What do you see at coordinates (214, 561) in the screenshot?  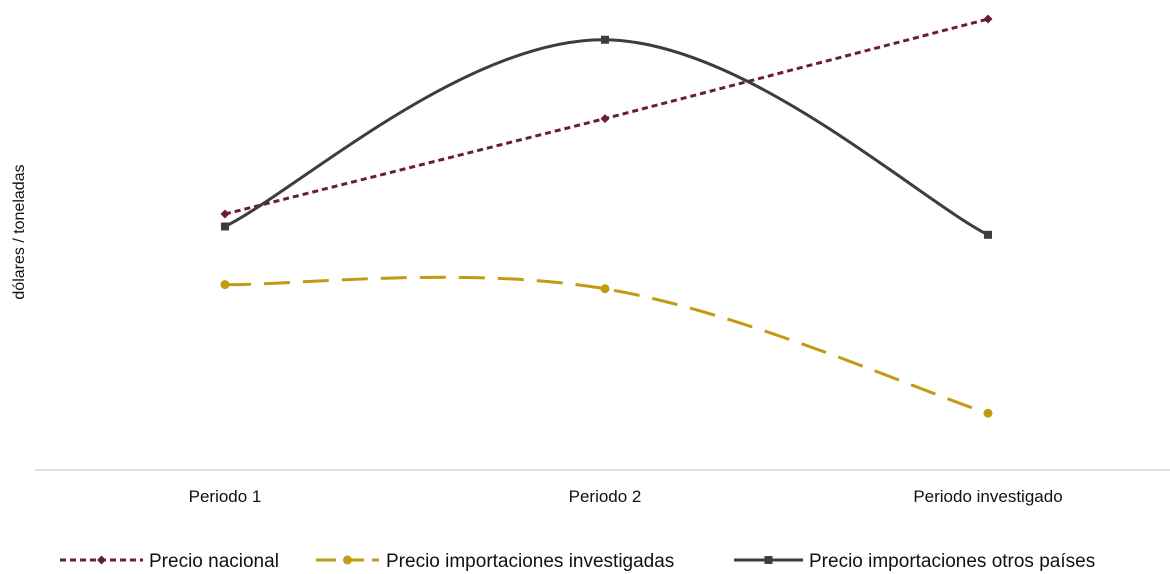 I see `legend-label: Precio nacional` at bounding box center [214, 561].